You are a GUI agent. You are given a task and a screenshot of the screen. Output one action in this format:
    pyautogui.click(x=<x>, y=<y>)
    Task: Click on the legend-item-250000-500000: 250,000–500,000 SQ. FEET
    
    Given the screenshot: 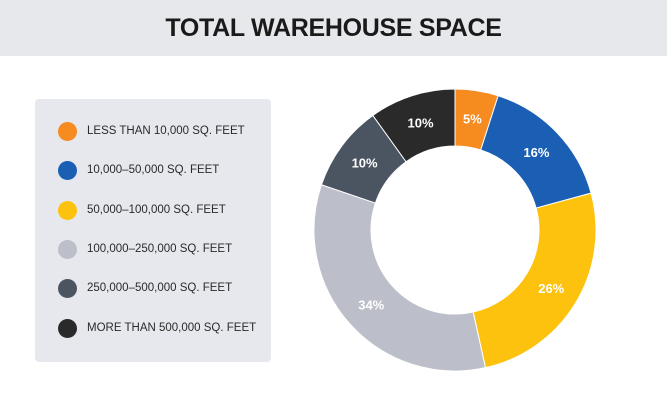 What is the action you would take?
    pyautogui.click(x=145, y=288)
    